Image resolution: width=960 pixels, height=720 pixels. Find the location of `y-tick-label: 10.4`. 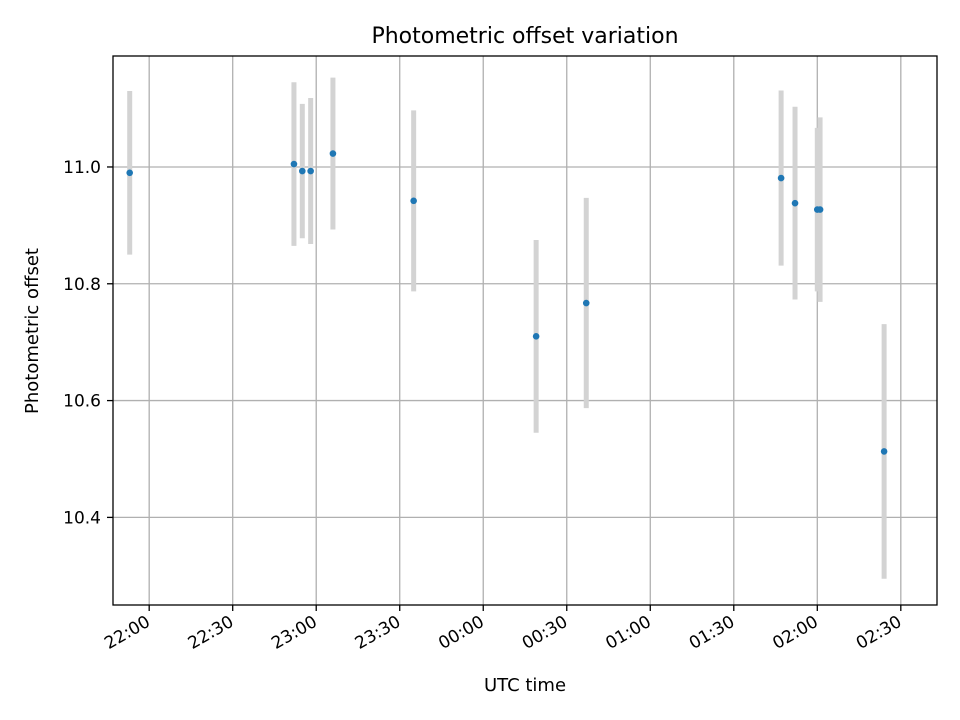

y-tick-label: 10.4 is located at coordinates (82, 518).